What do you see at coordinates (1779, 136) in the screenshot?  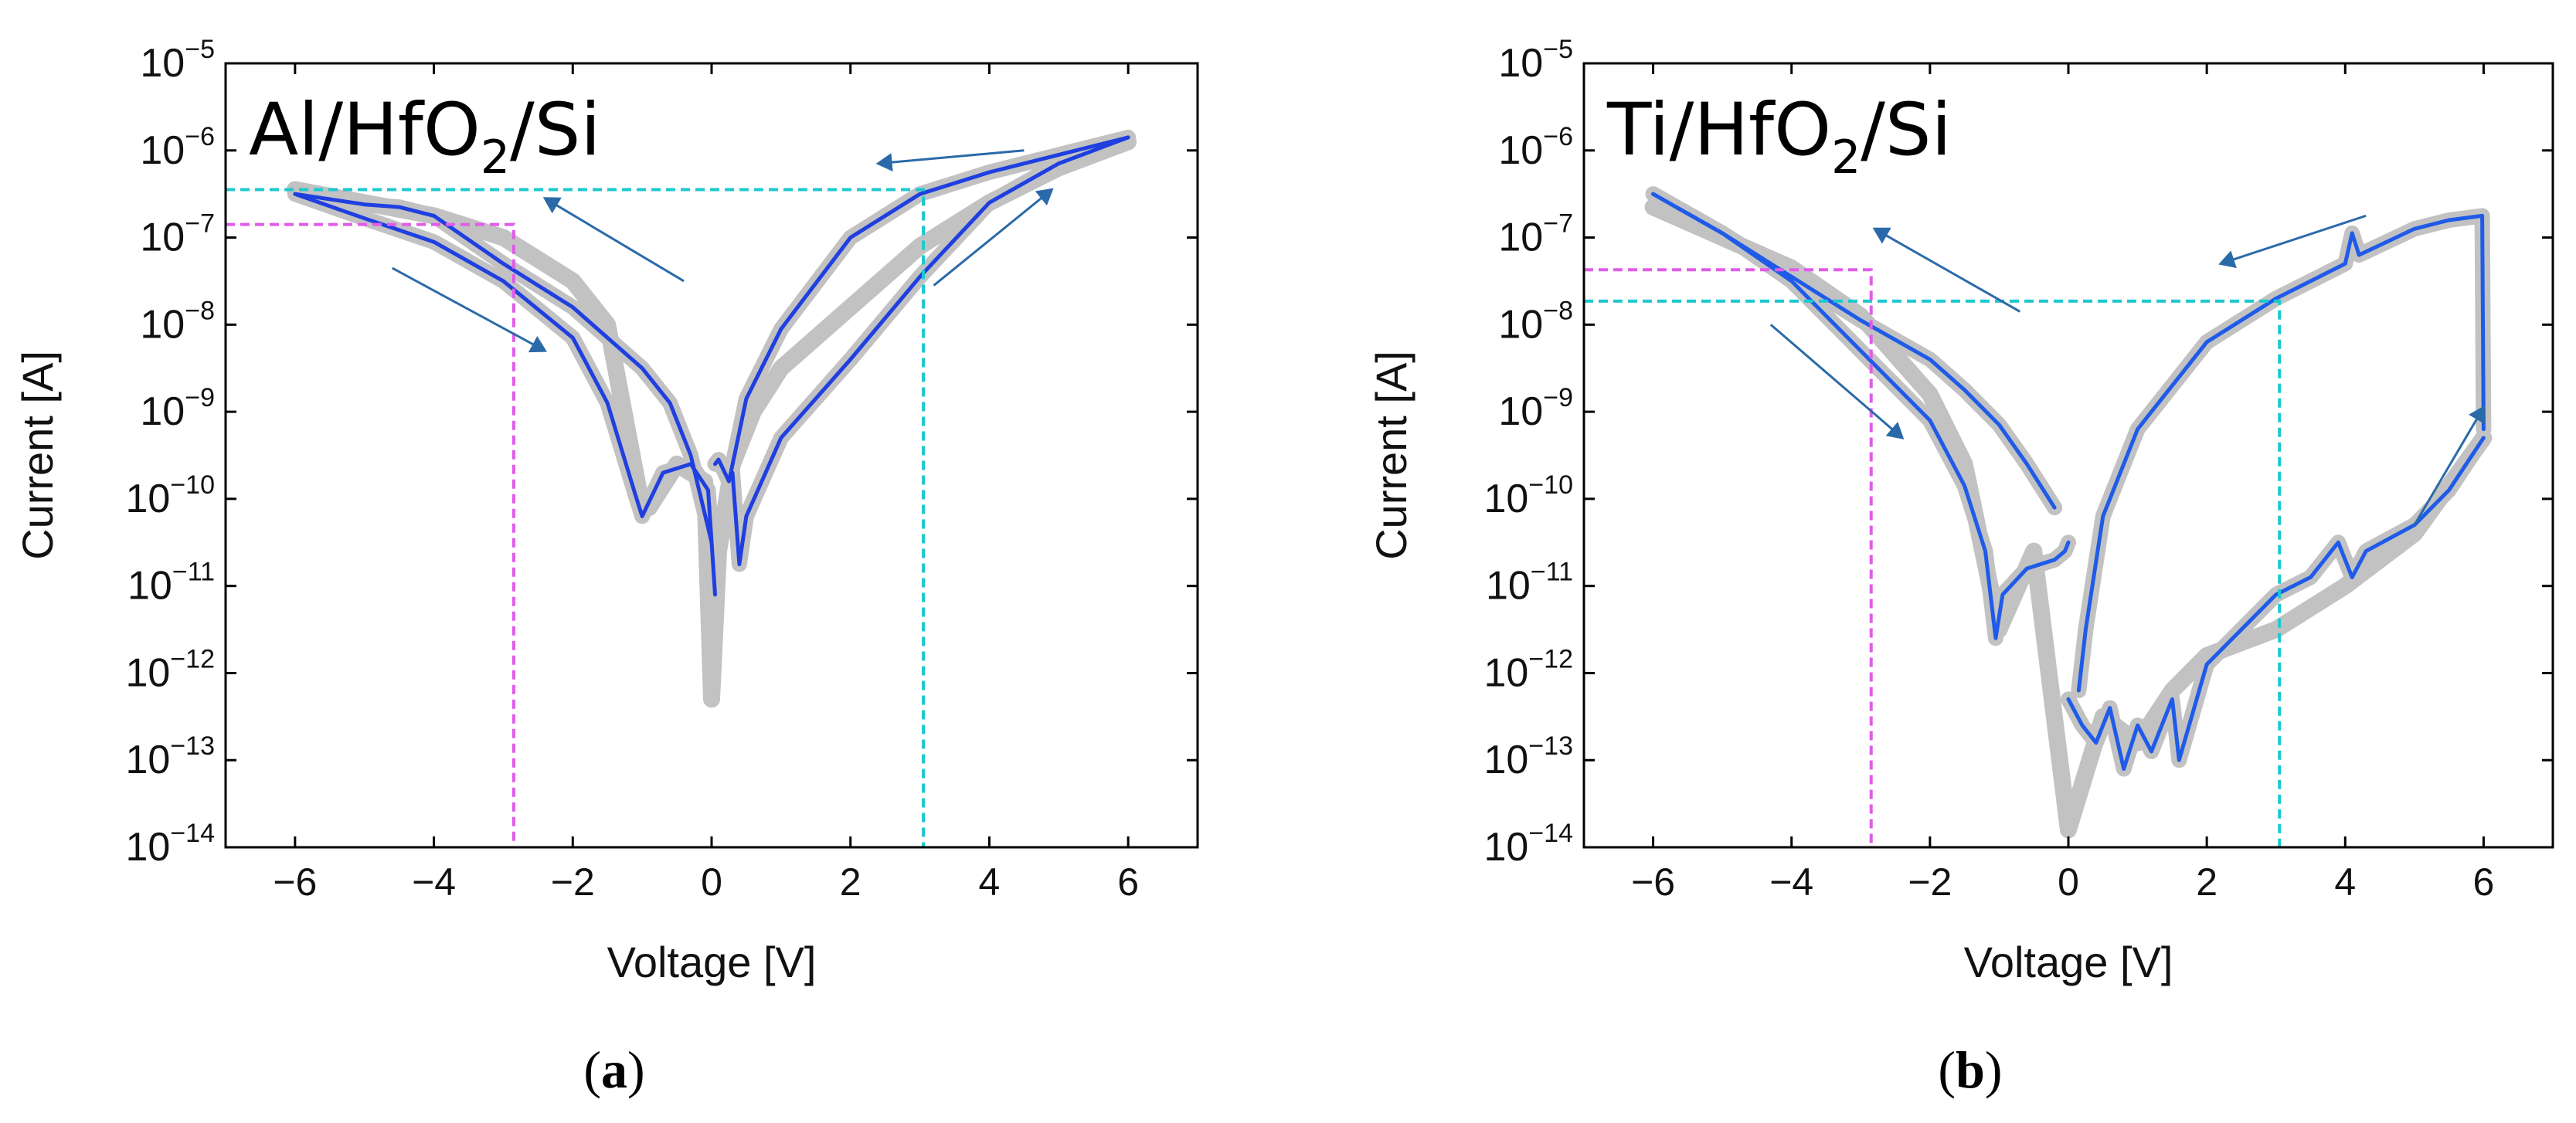 I see `panel-title: Ti/HfO2/Si` at bounding box center [1779, 136].